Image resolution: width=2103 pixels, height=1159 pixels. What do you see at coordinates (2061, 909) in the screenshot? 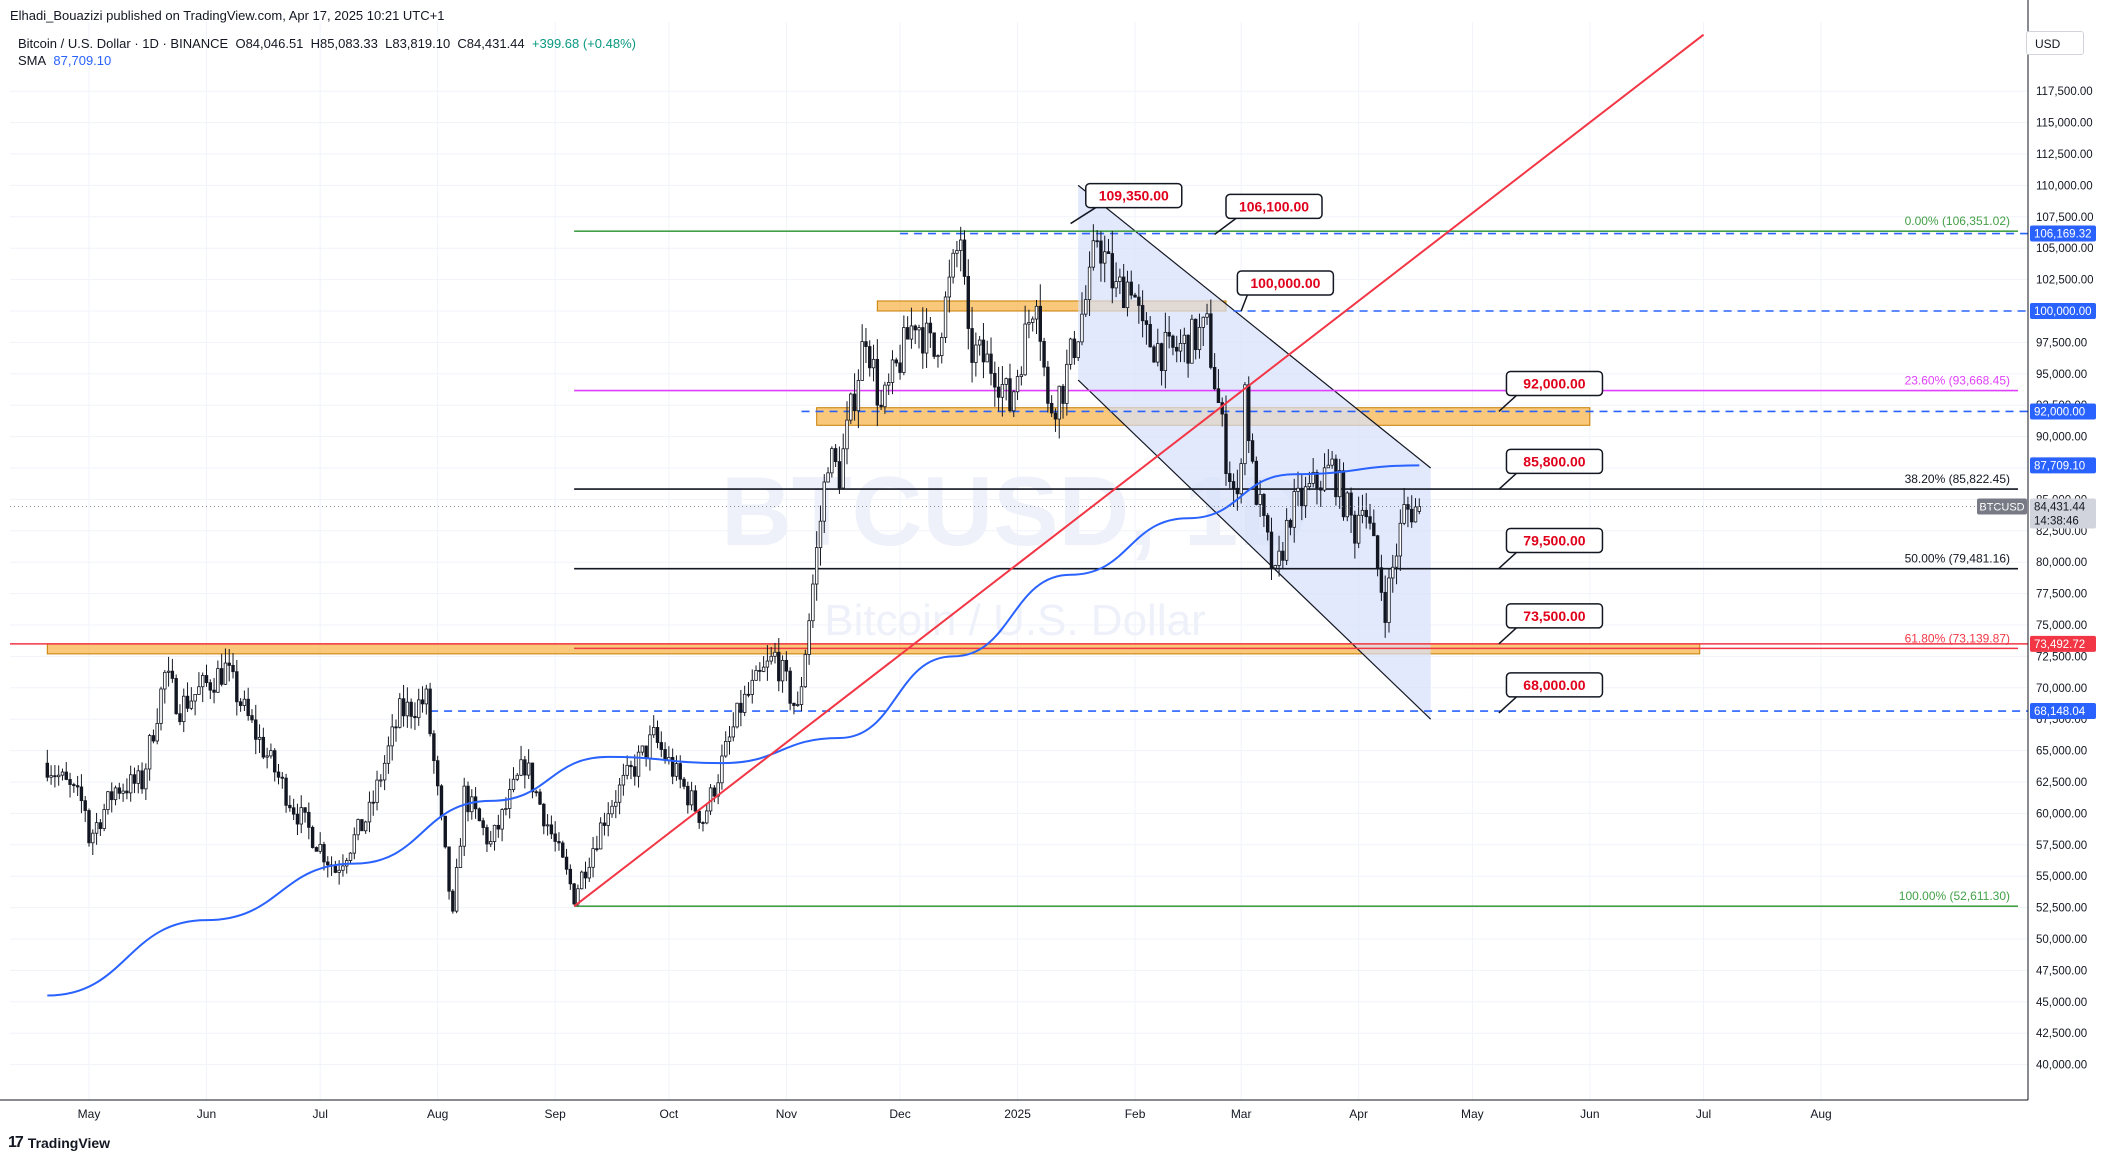
I see `price-tick-label: 52,500.00` at bounding box center [2061, 909].